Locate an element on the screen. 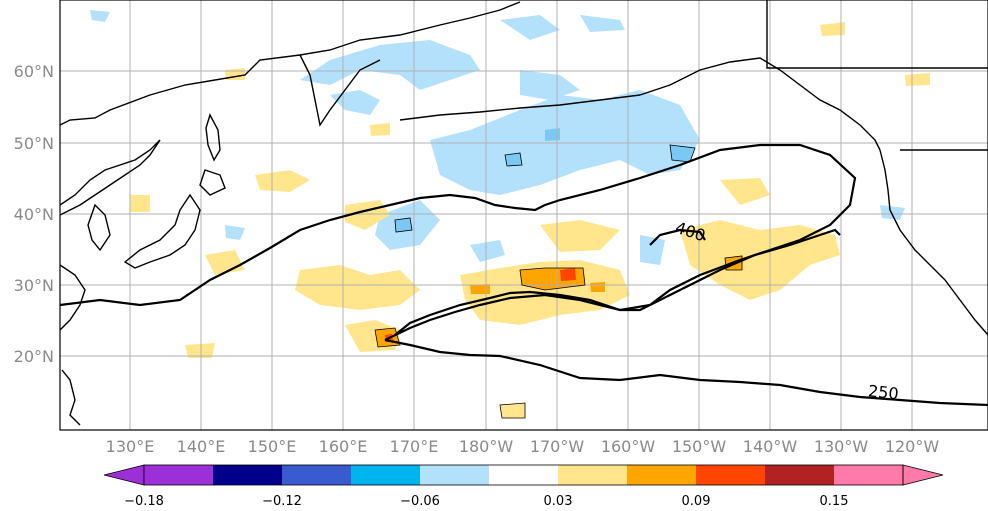  colorbar-frame is located at coordinates (523, 475).